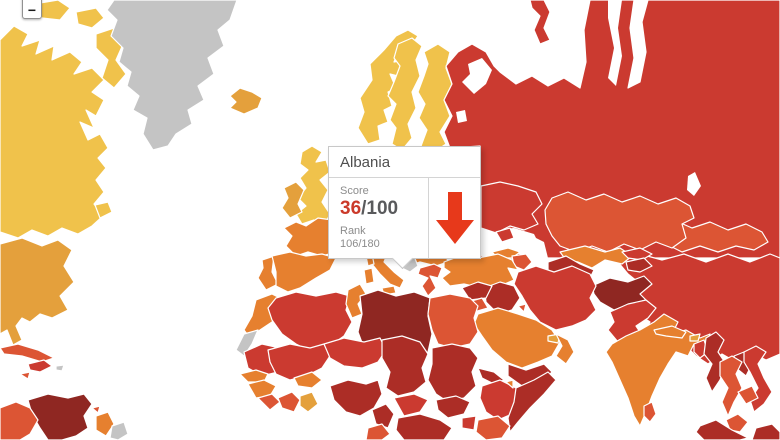 The image size is (780, 440). Describe the element at coordinates (565, 349) in the screenshot. I see `region-oman` at that location.